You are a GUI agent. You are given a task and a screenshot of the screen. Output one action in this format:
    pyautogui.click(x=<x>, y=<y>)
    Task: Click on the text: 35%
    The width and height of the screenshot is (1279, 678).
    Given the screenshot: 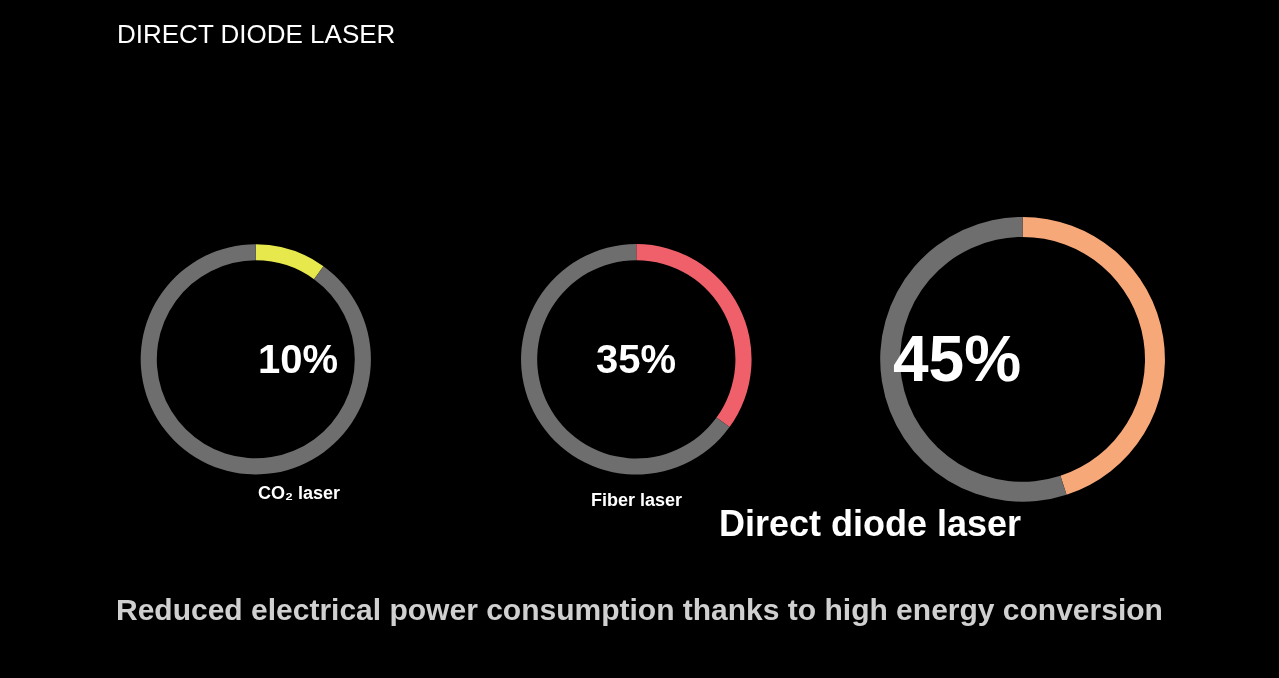 What is the action you would take?
    pyautogui.click(x=636, y=359)
    